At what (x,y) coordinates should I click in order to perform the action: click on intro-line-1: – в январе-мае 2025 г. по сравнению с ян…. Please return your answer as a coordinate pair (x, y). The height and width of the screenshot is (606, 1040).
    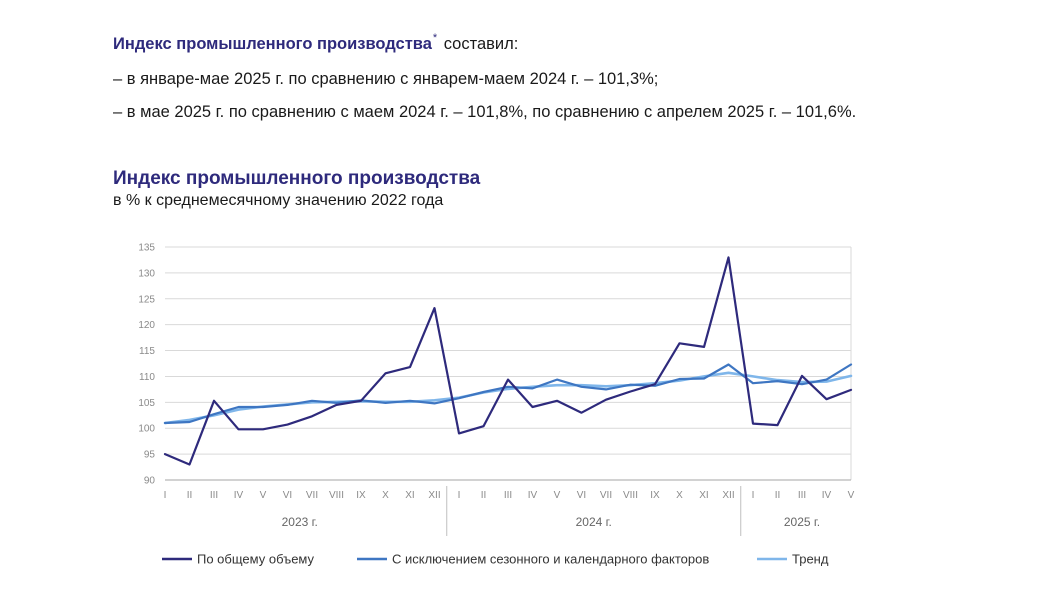
    Looking at the image, I should click on (386, 79).